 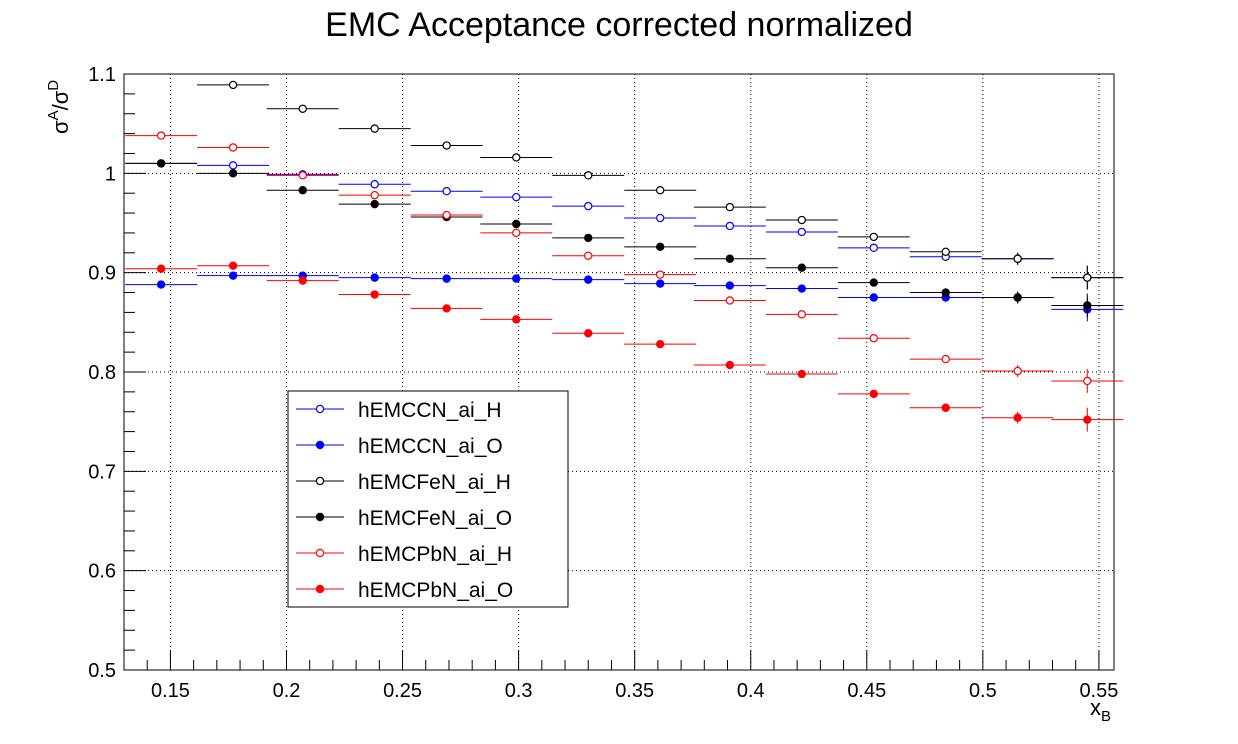 What do you see at coordinates (1100, 710) in the screenshot?
I see `x-axis-label: xB` at bounding box center [1100, 710].